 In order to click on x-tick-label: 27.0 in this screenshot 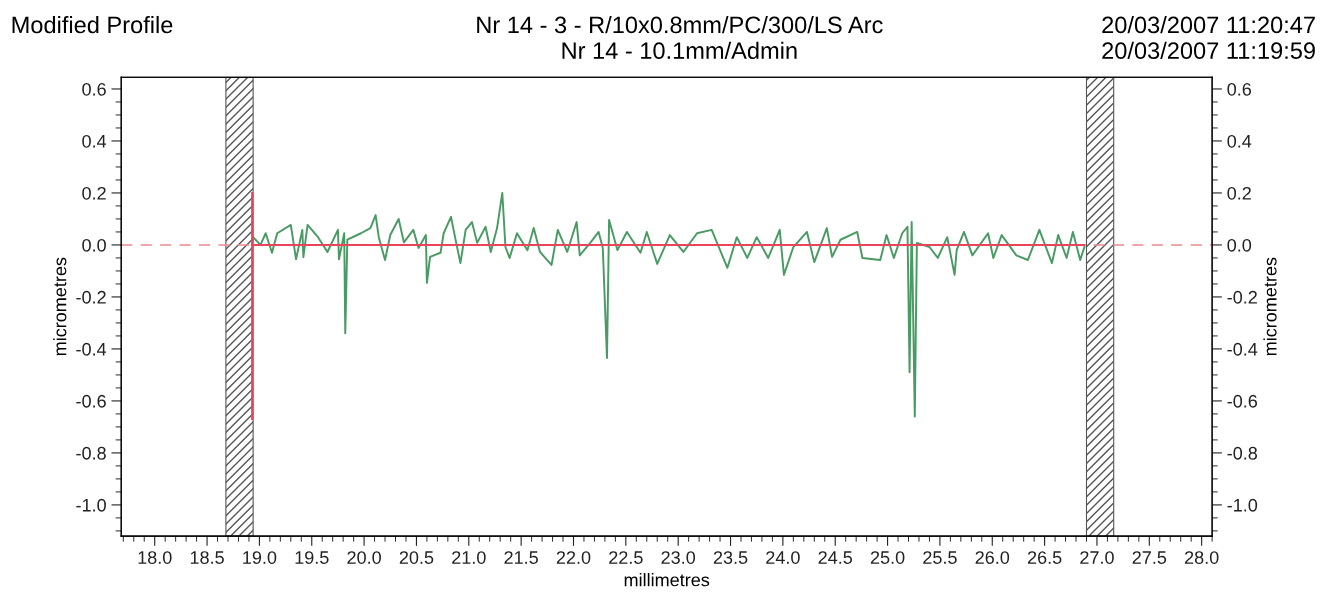, I will do `click(1097, 557)`.